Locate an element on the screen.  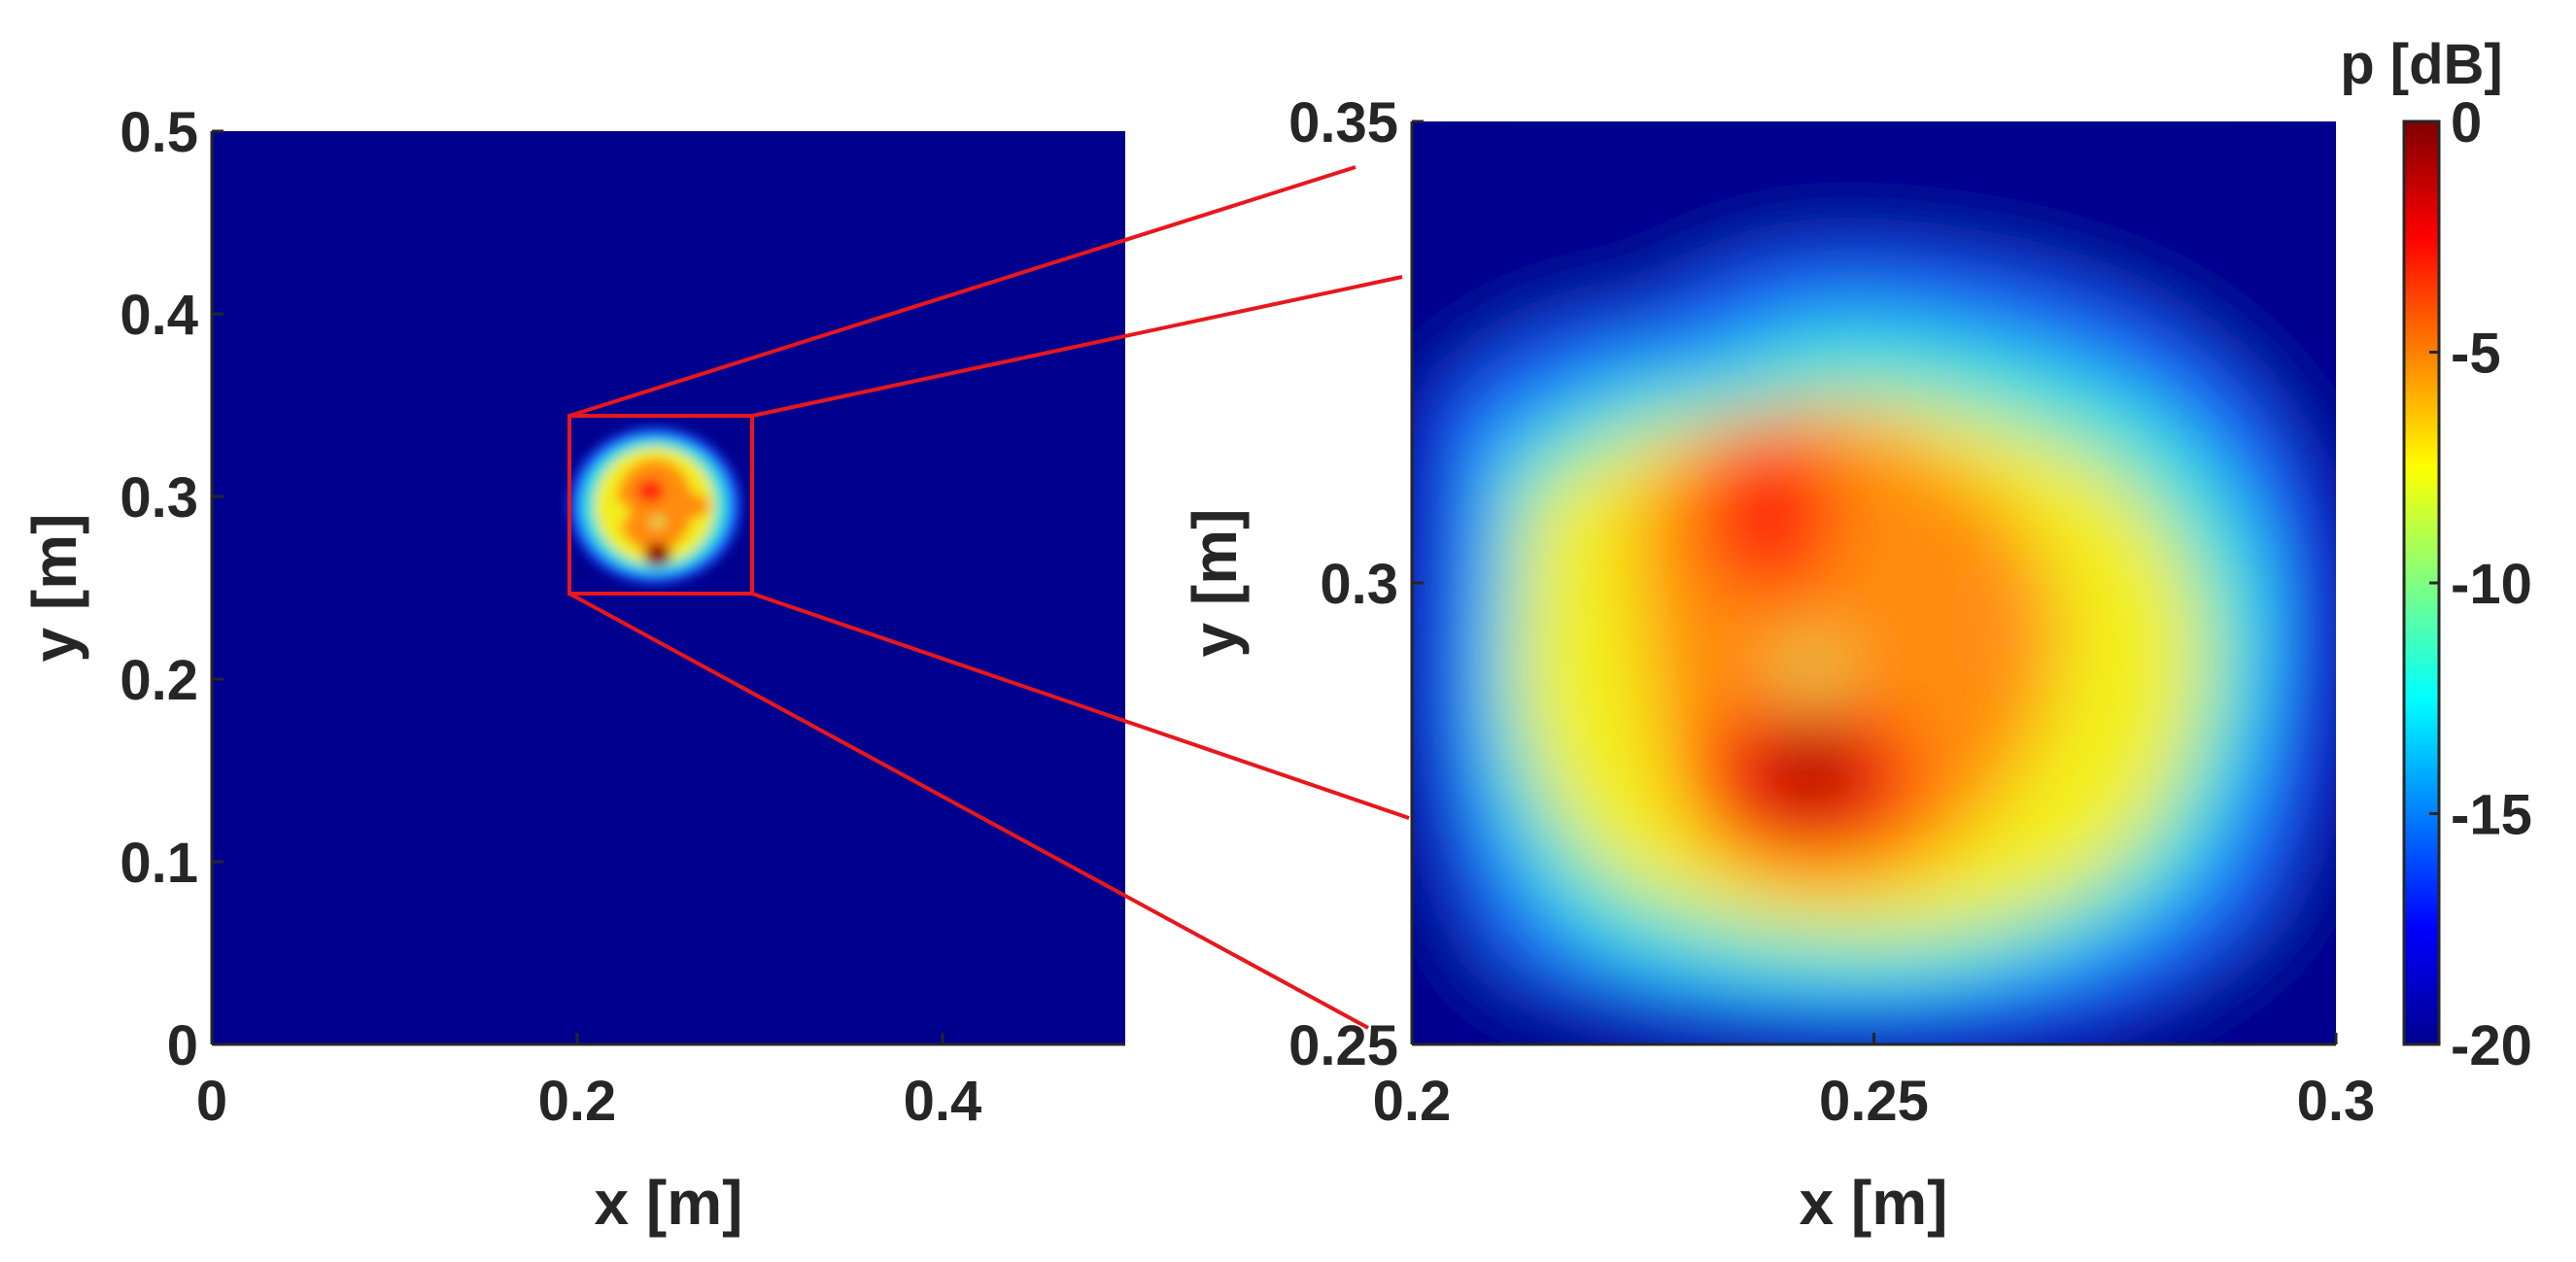
left-hotspot-level is located at coordinates (655, 506).